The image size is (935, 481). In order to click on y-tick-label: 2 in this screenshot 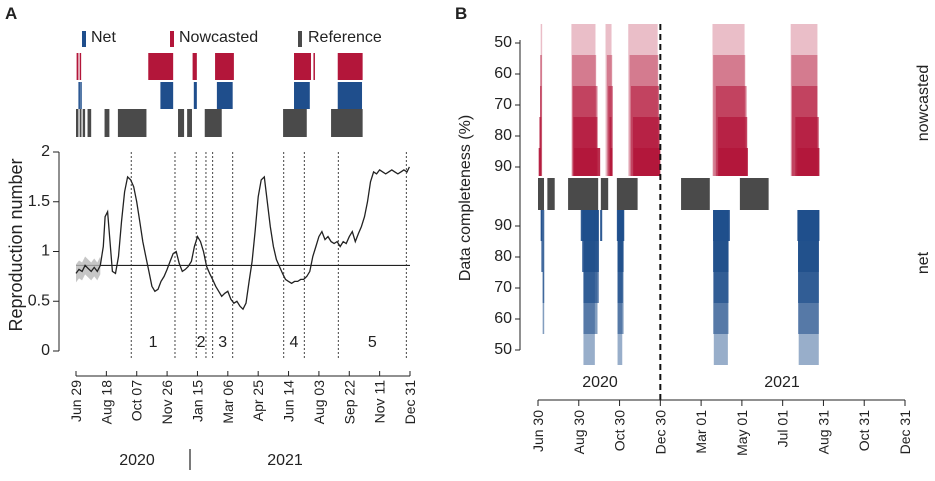, I will do `click(45, 151)`.